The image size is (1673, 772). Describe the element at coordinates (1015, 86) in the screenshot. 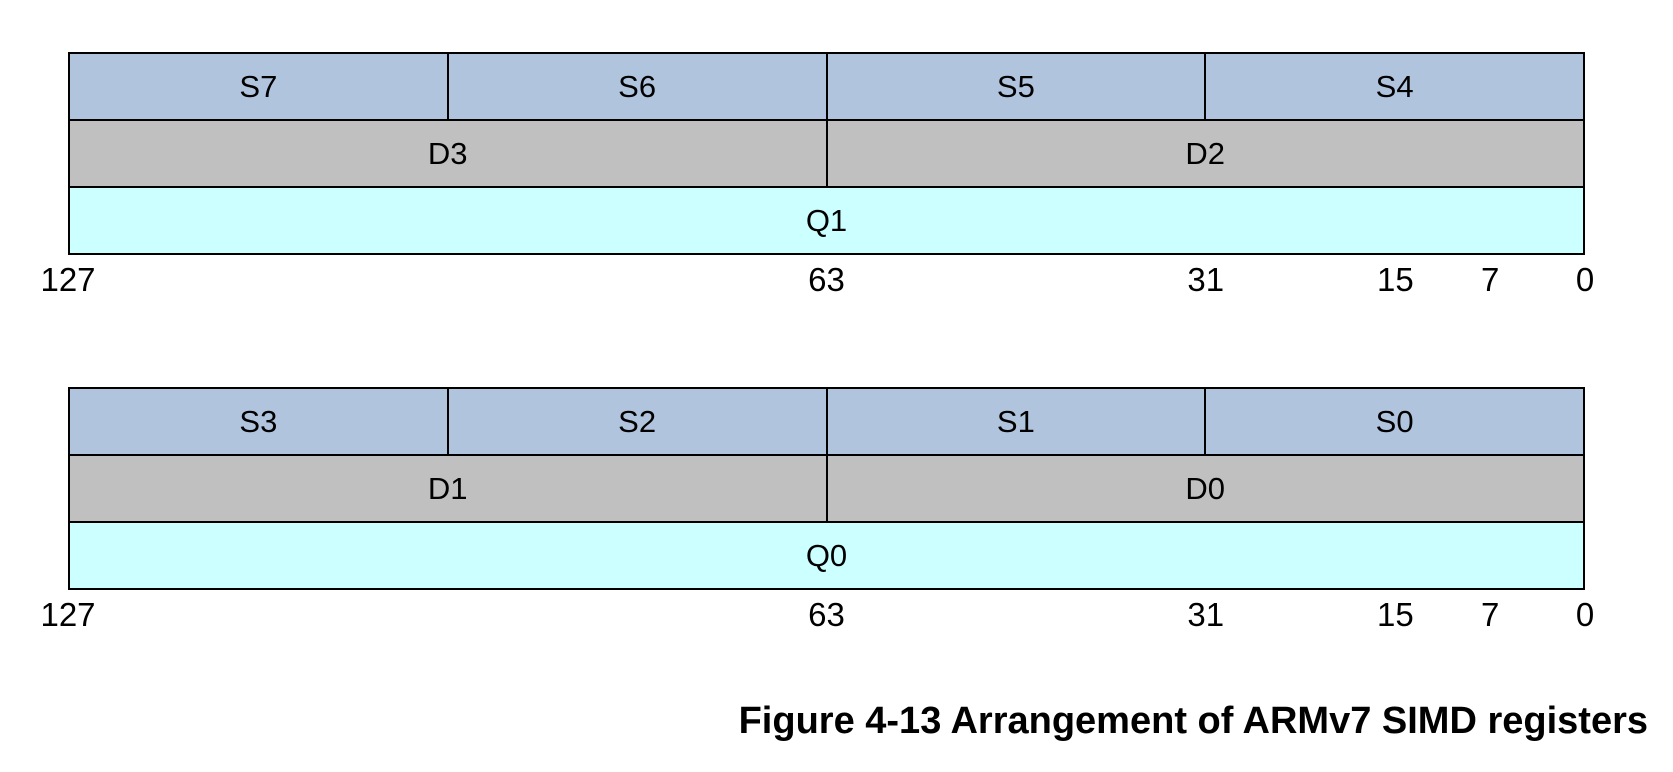

I see `s-register-cell: S5` at that location.